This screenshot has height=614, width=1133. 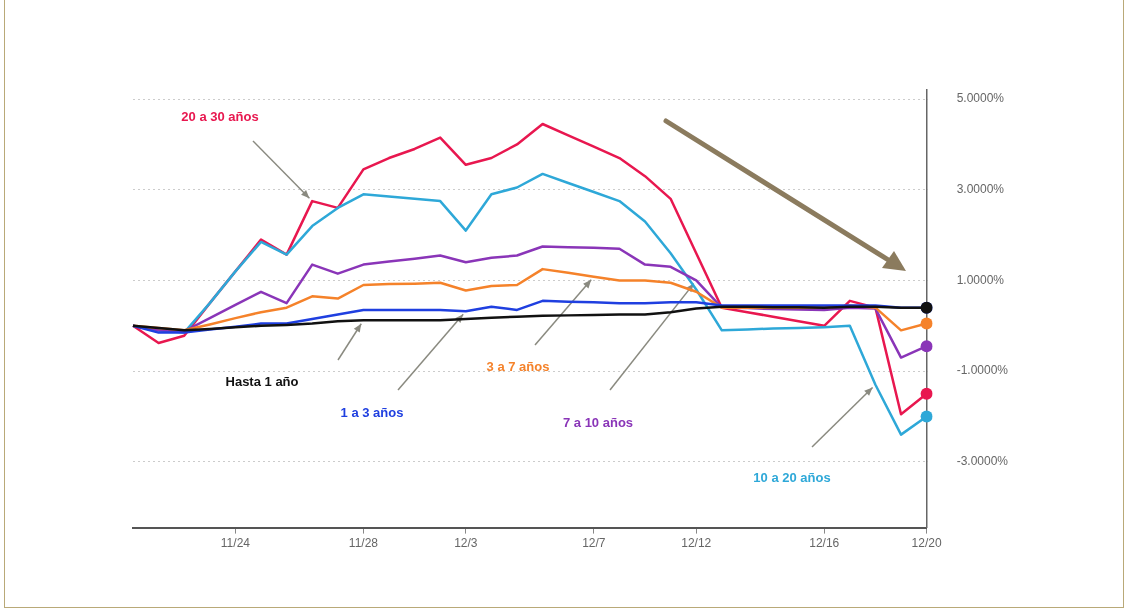 What do you see at coordinates (518, 366) in the screenshot?
I see `text: 3 a 7 años` at bounding box center [518, 366].